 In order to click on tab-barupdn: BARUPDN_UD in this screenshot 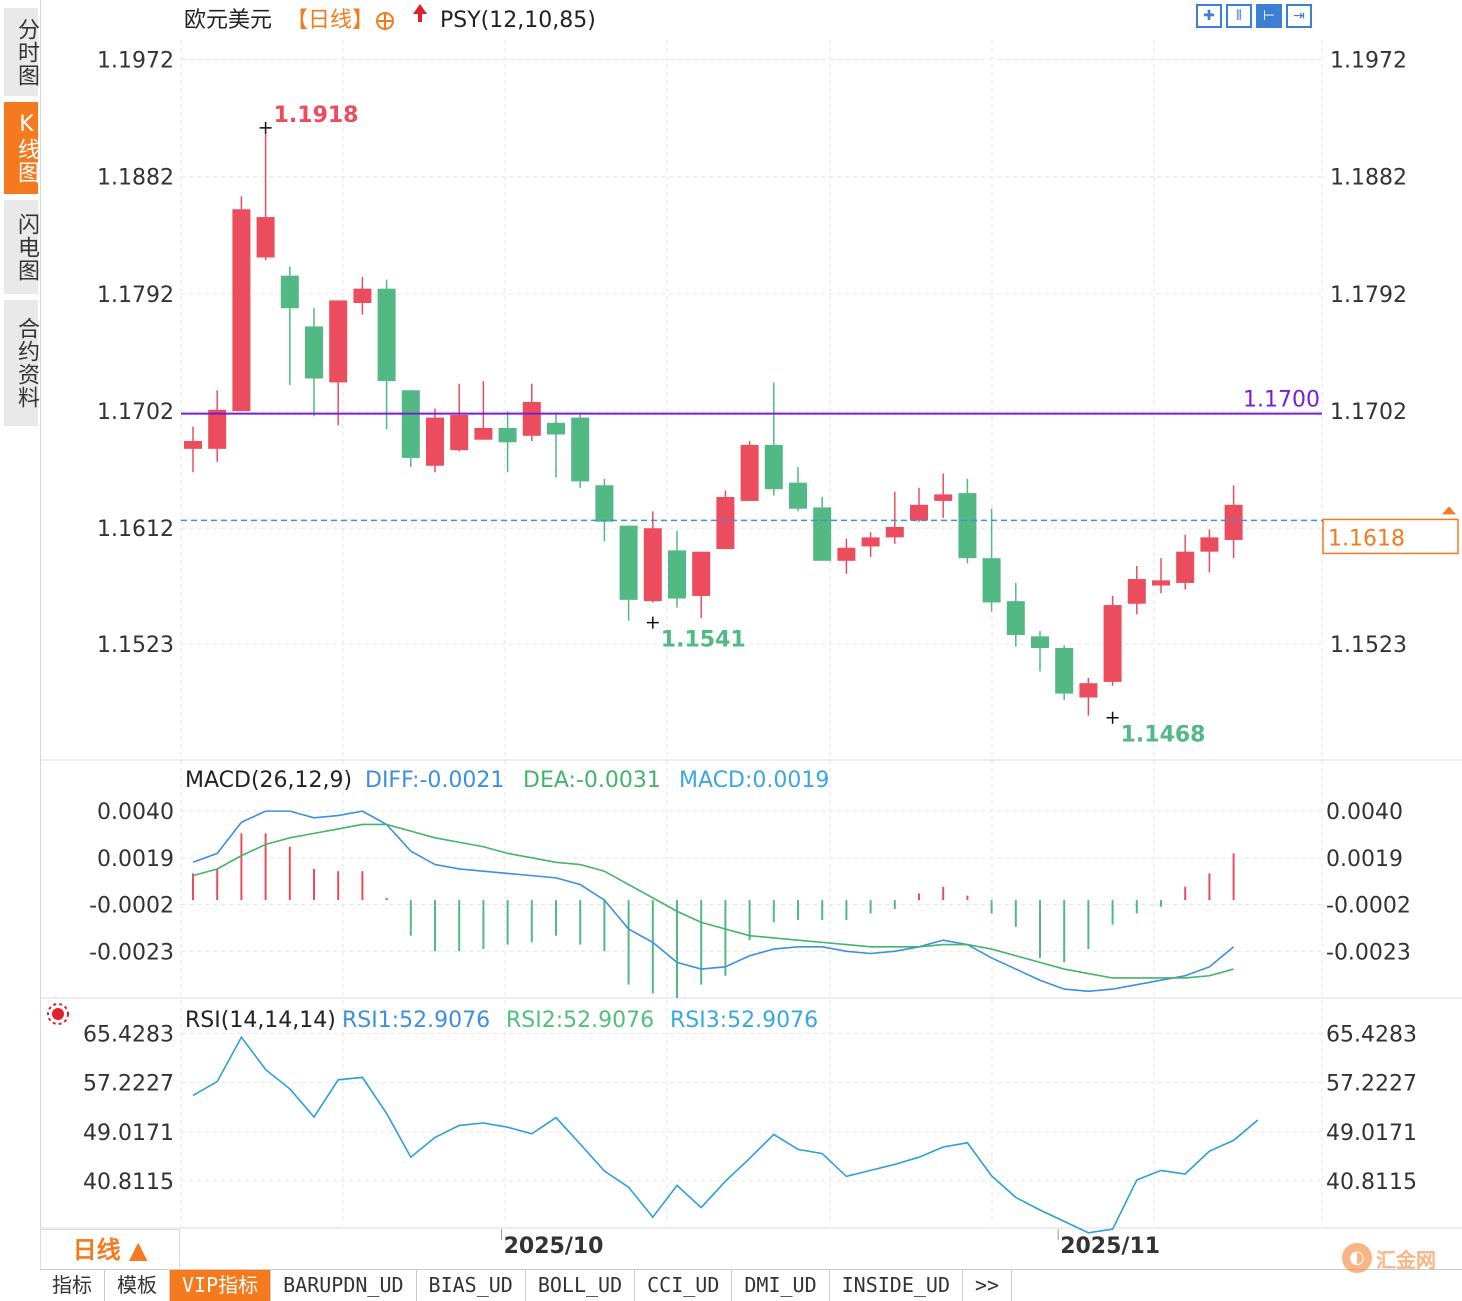, I will do `click(344, 1285)`.